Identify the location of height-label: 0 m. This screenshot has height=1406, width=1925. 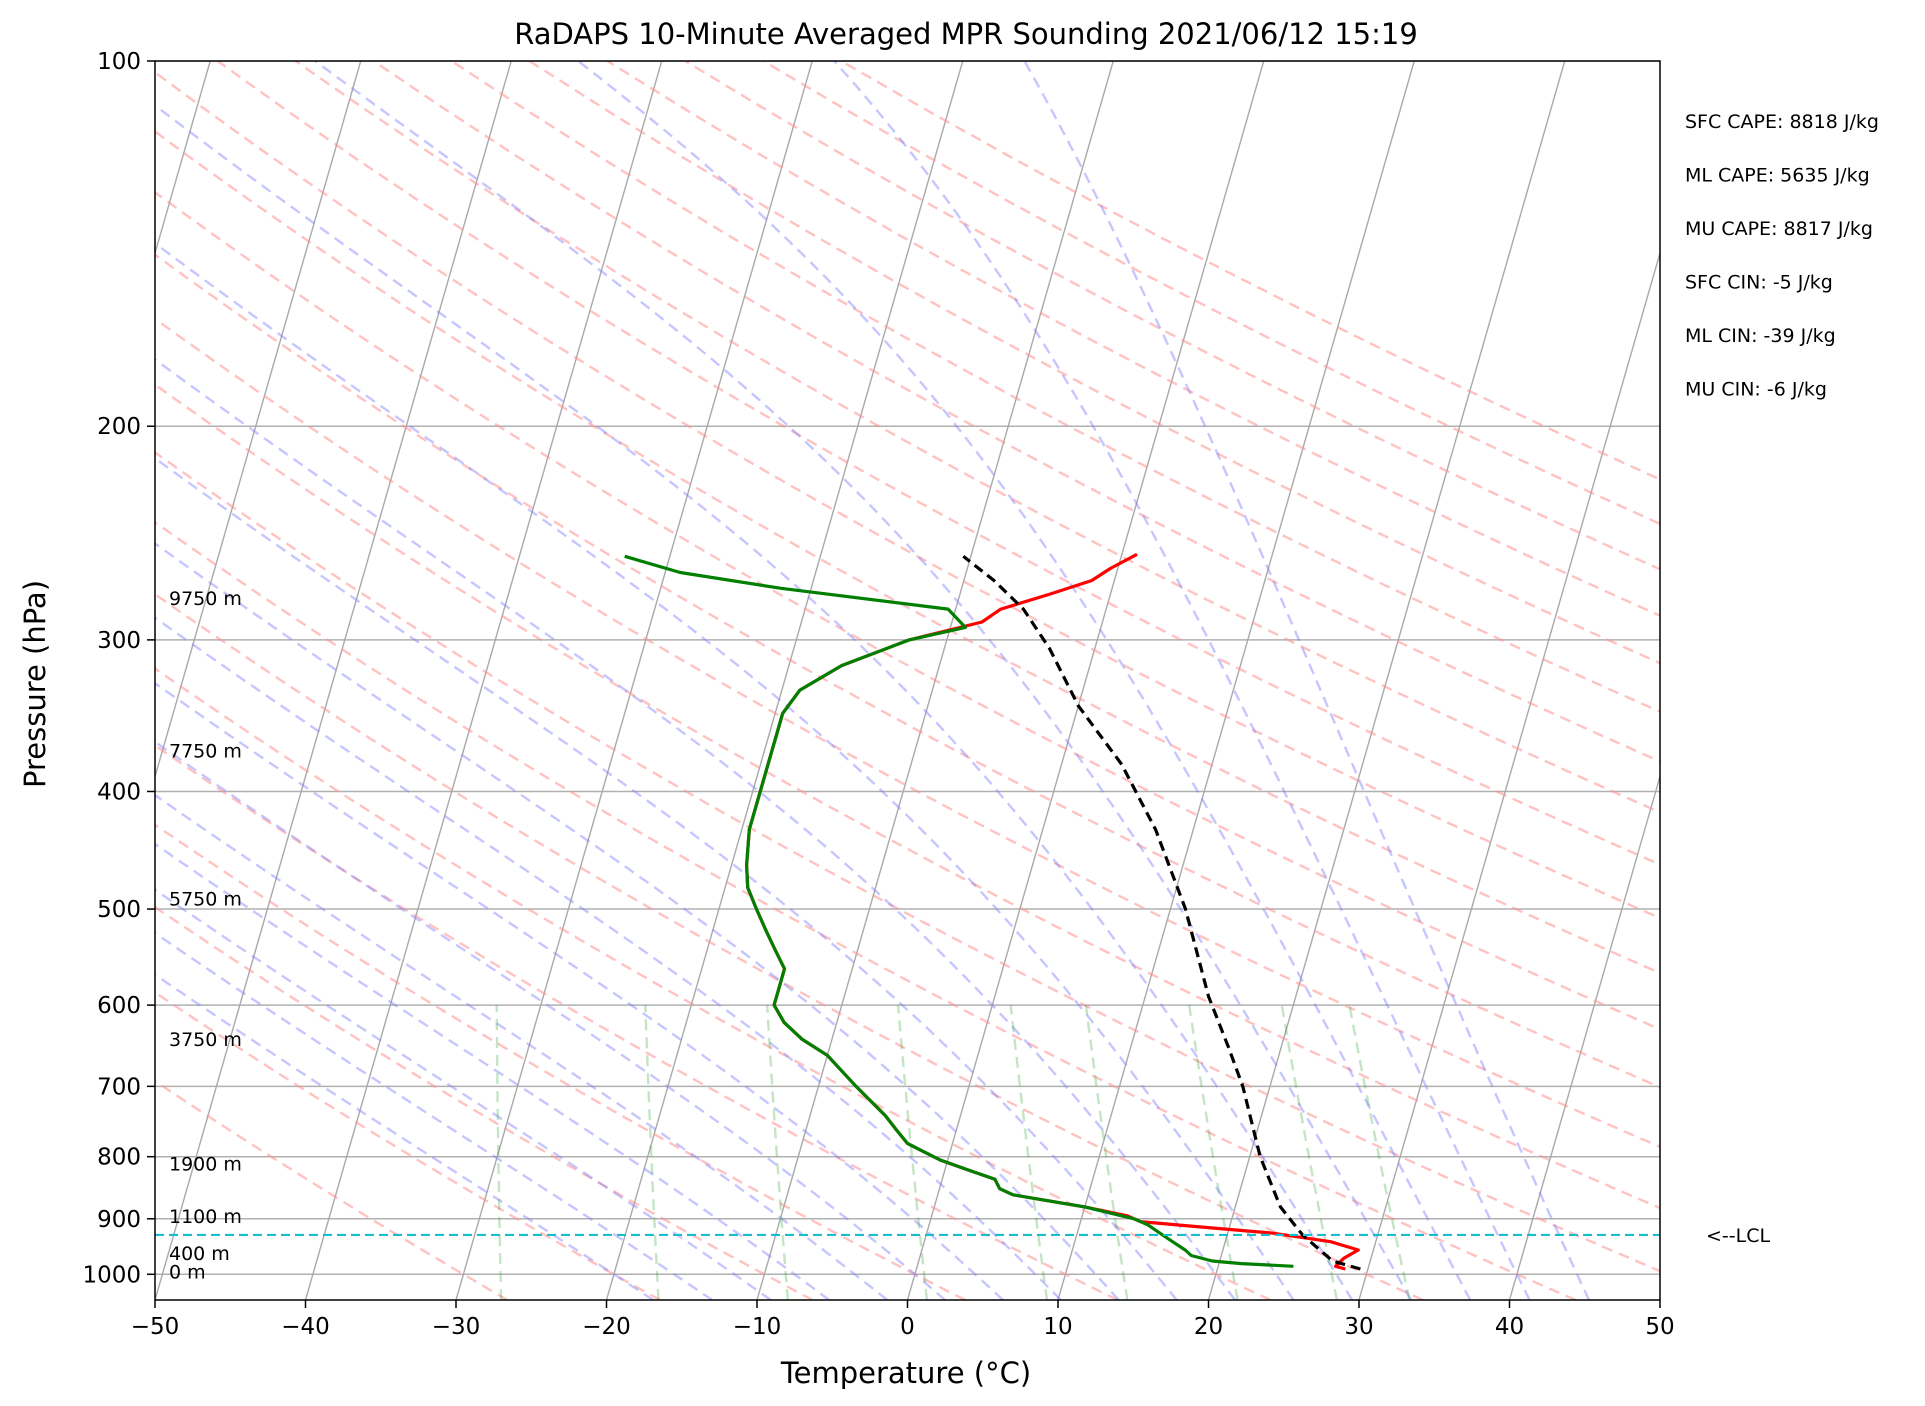
(187, 1273).